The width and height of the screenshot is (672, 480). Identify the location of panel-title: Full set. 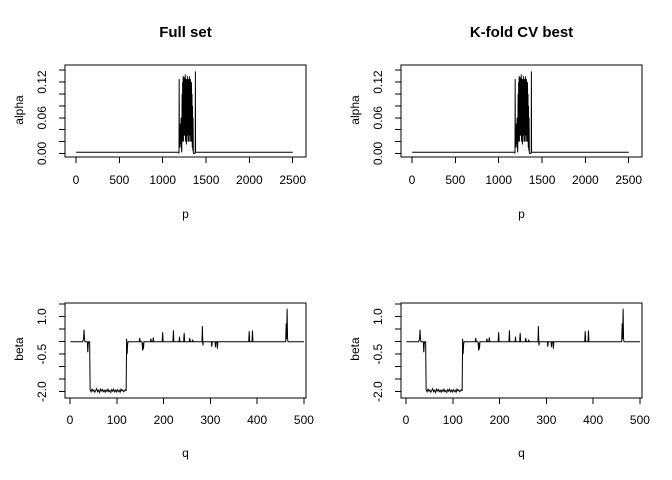
(185, 32).